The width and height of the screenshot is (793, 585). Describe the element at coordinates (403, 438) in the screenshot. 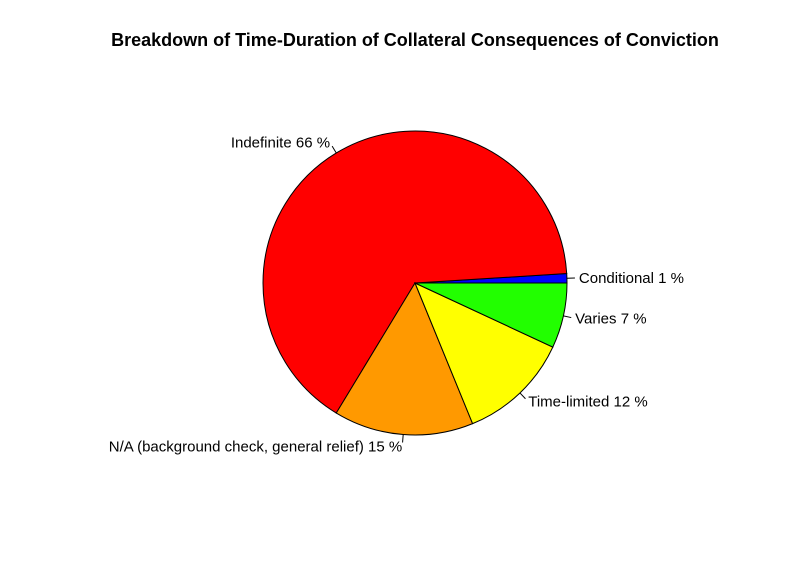

I see `leader-line-n-a-background-check-general-relief` at that location.